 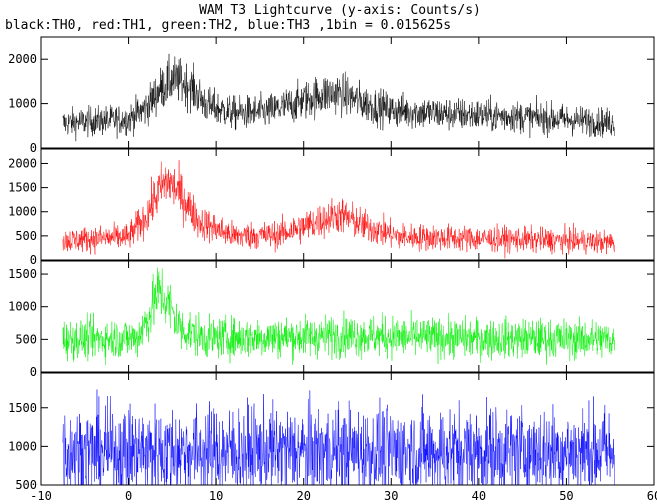 What do you see at coordinates (128, 496) in the screenshot?
I see `x-tick-label: 0` at bounding box center [128, 496].